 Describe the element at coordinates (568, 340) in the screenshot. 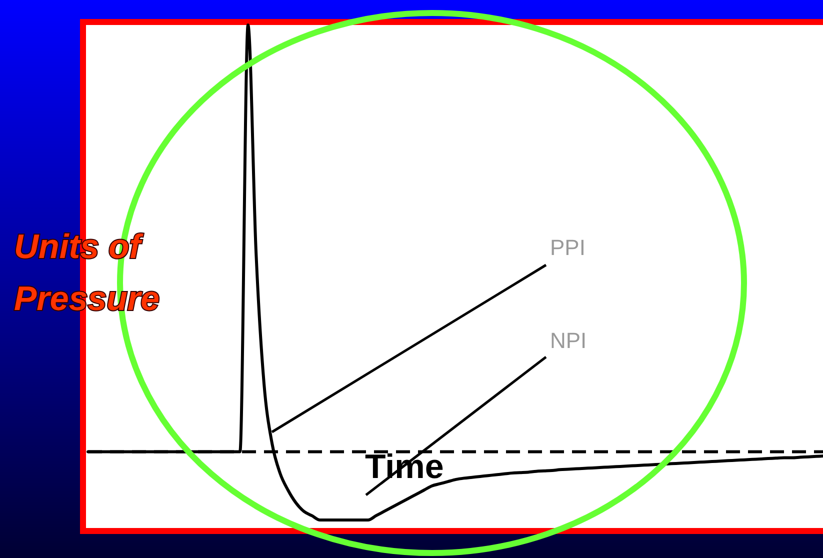

I see `annotation: NPI` at that location.